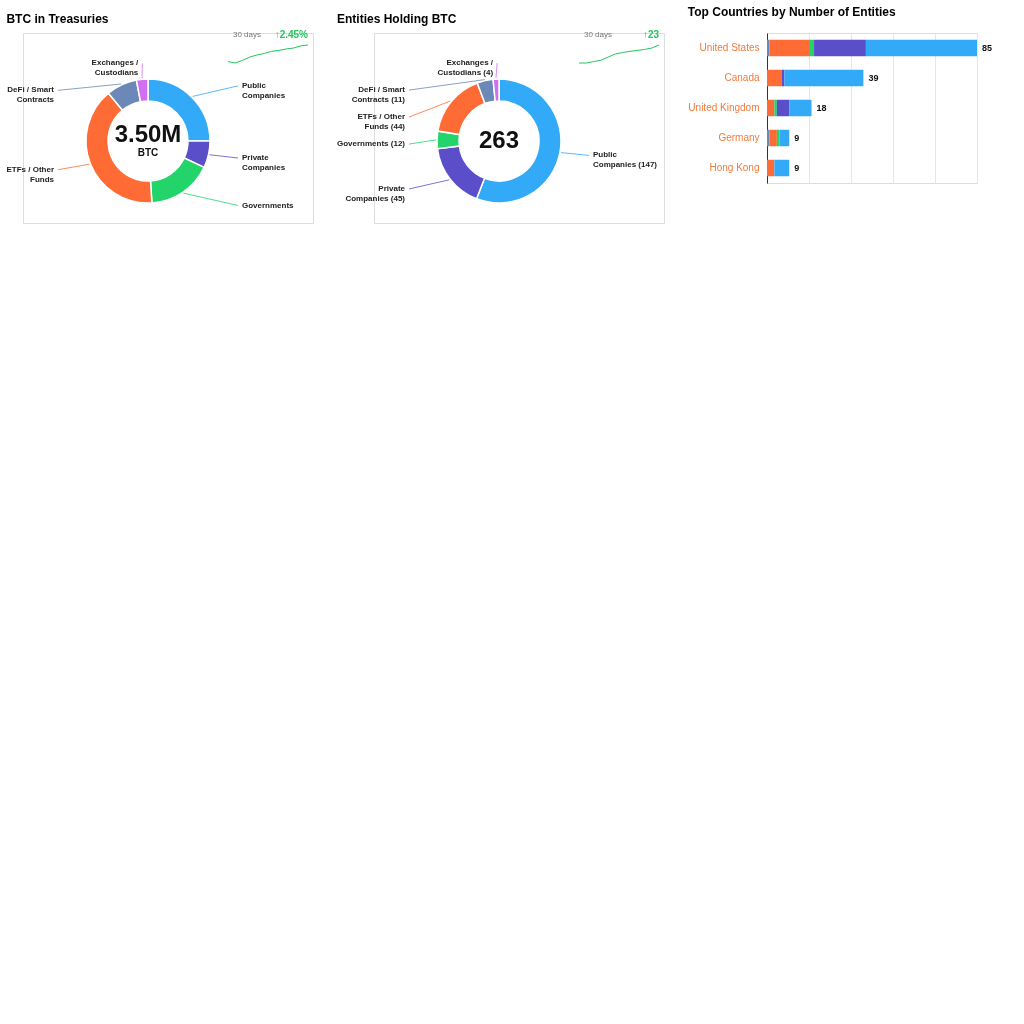 The image size is (1024, 1024). I want to click on slice-label: DeFi / Smart Contracts (11), so click(378, 95).